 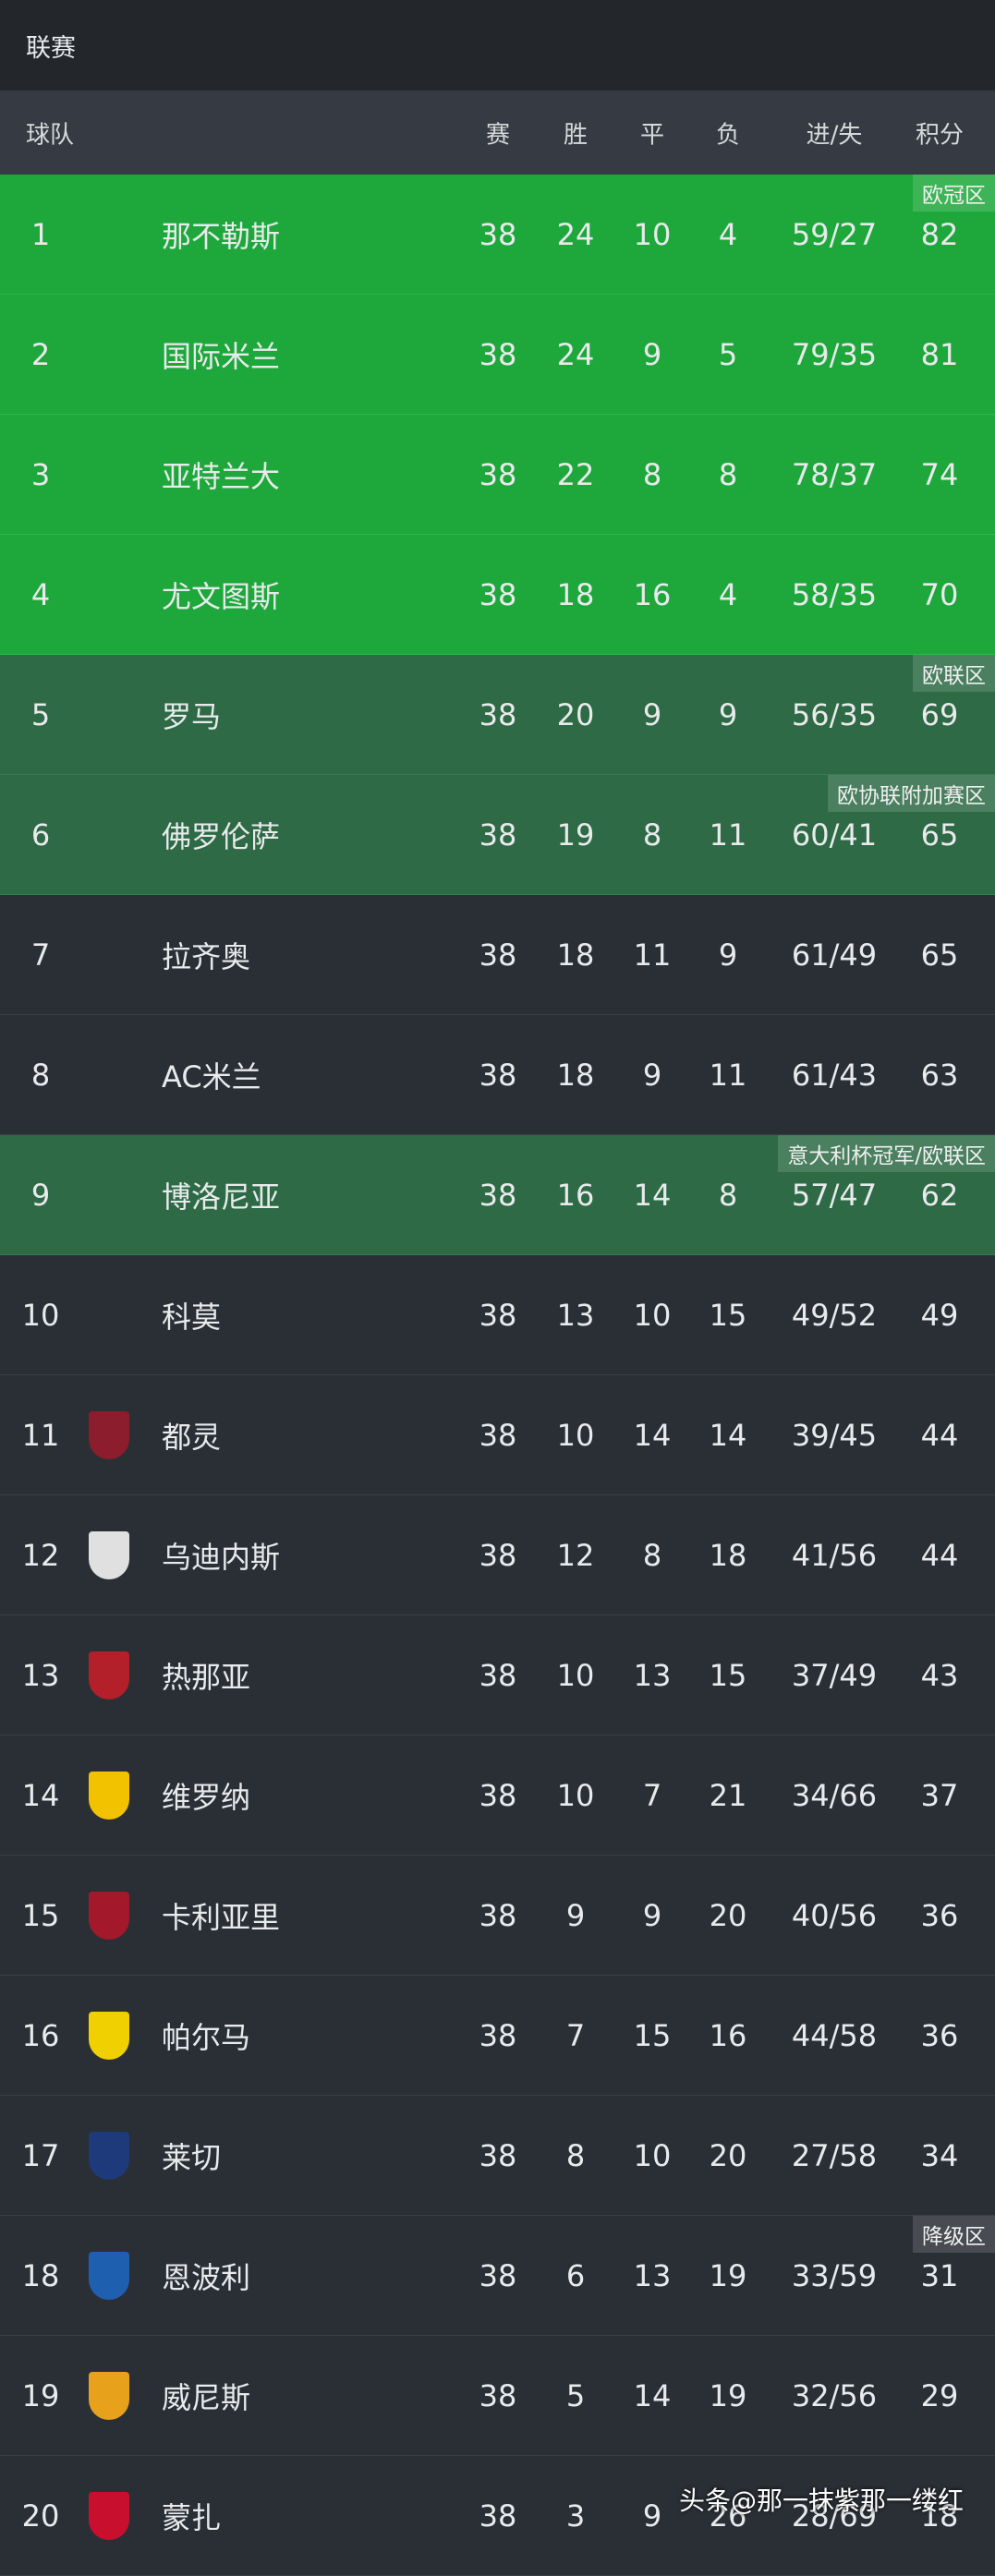 What do you see at coordinates (728, 1075) in the screenshot?
I see `stat-lost: 11` at bounding box center [728, 1075].